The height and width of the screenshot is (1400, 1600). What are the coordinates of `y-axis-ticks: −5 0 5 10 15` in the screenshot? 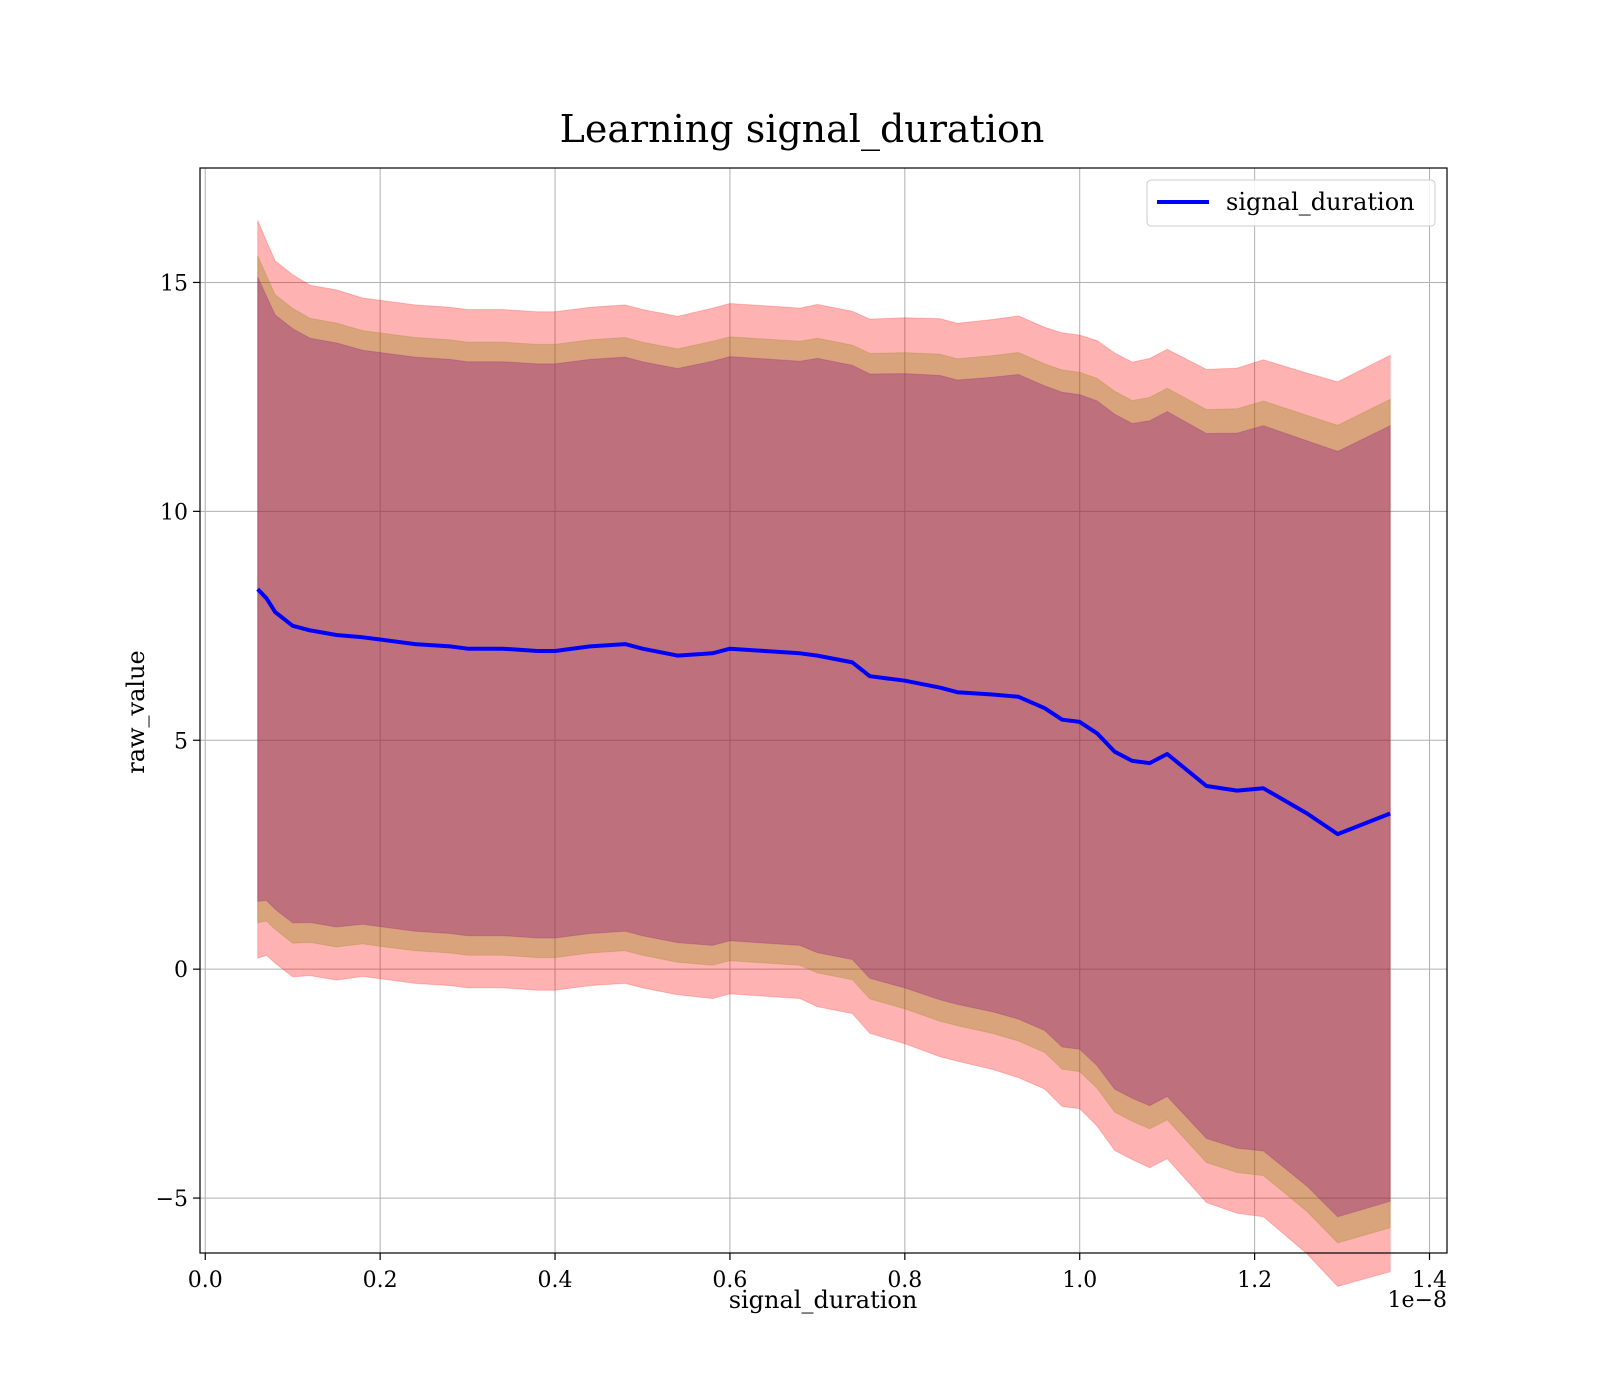 It's located at (178, 741).